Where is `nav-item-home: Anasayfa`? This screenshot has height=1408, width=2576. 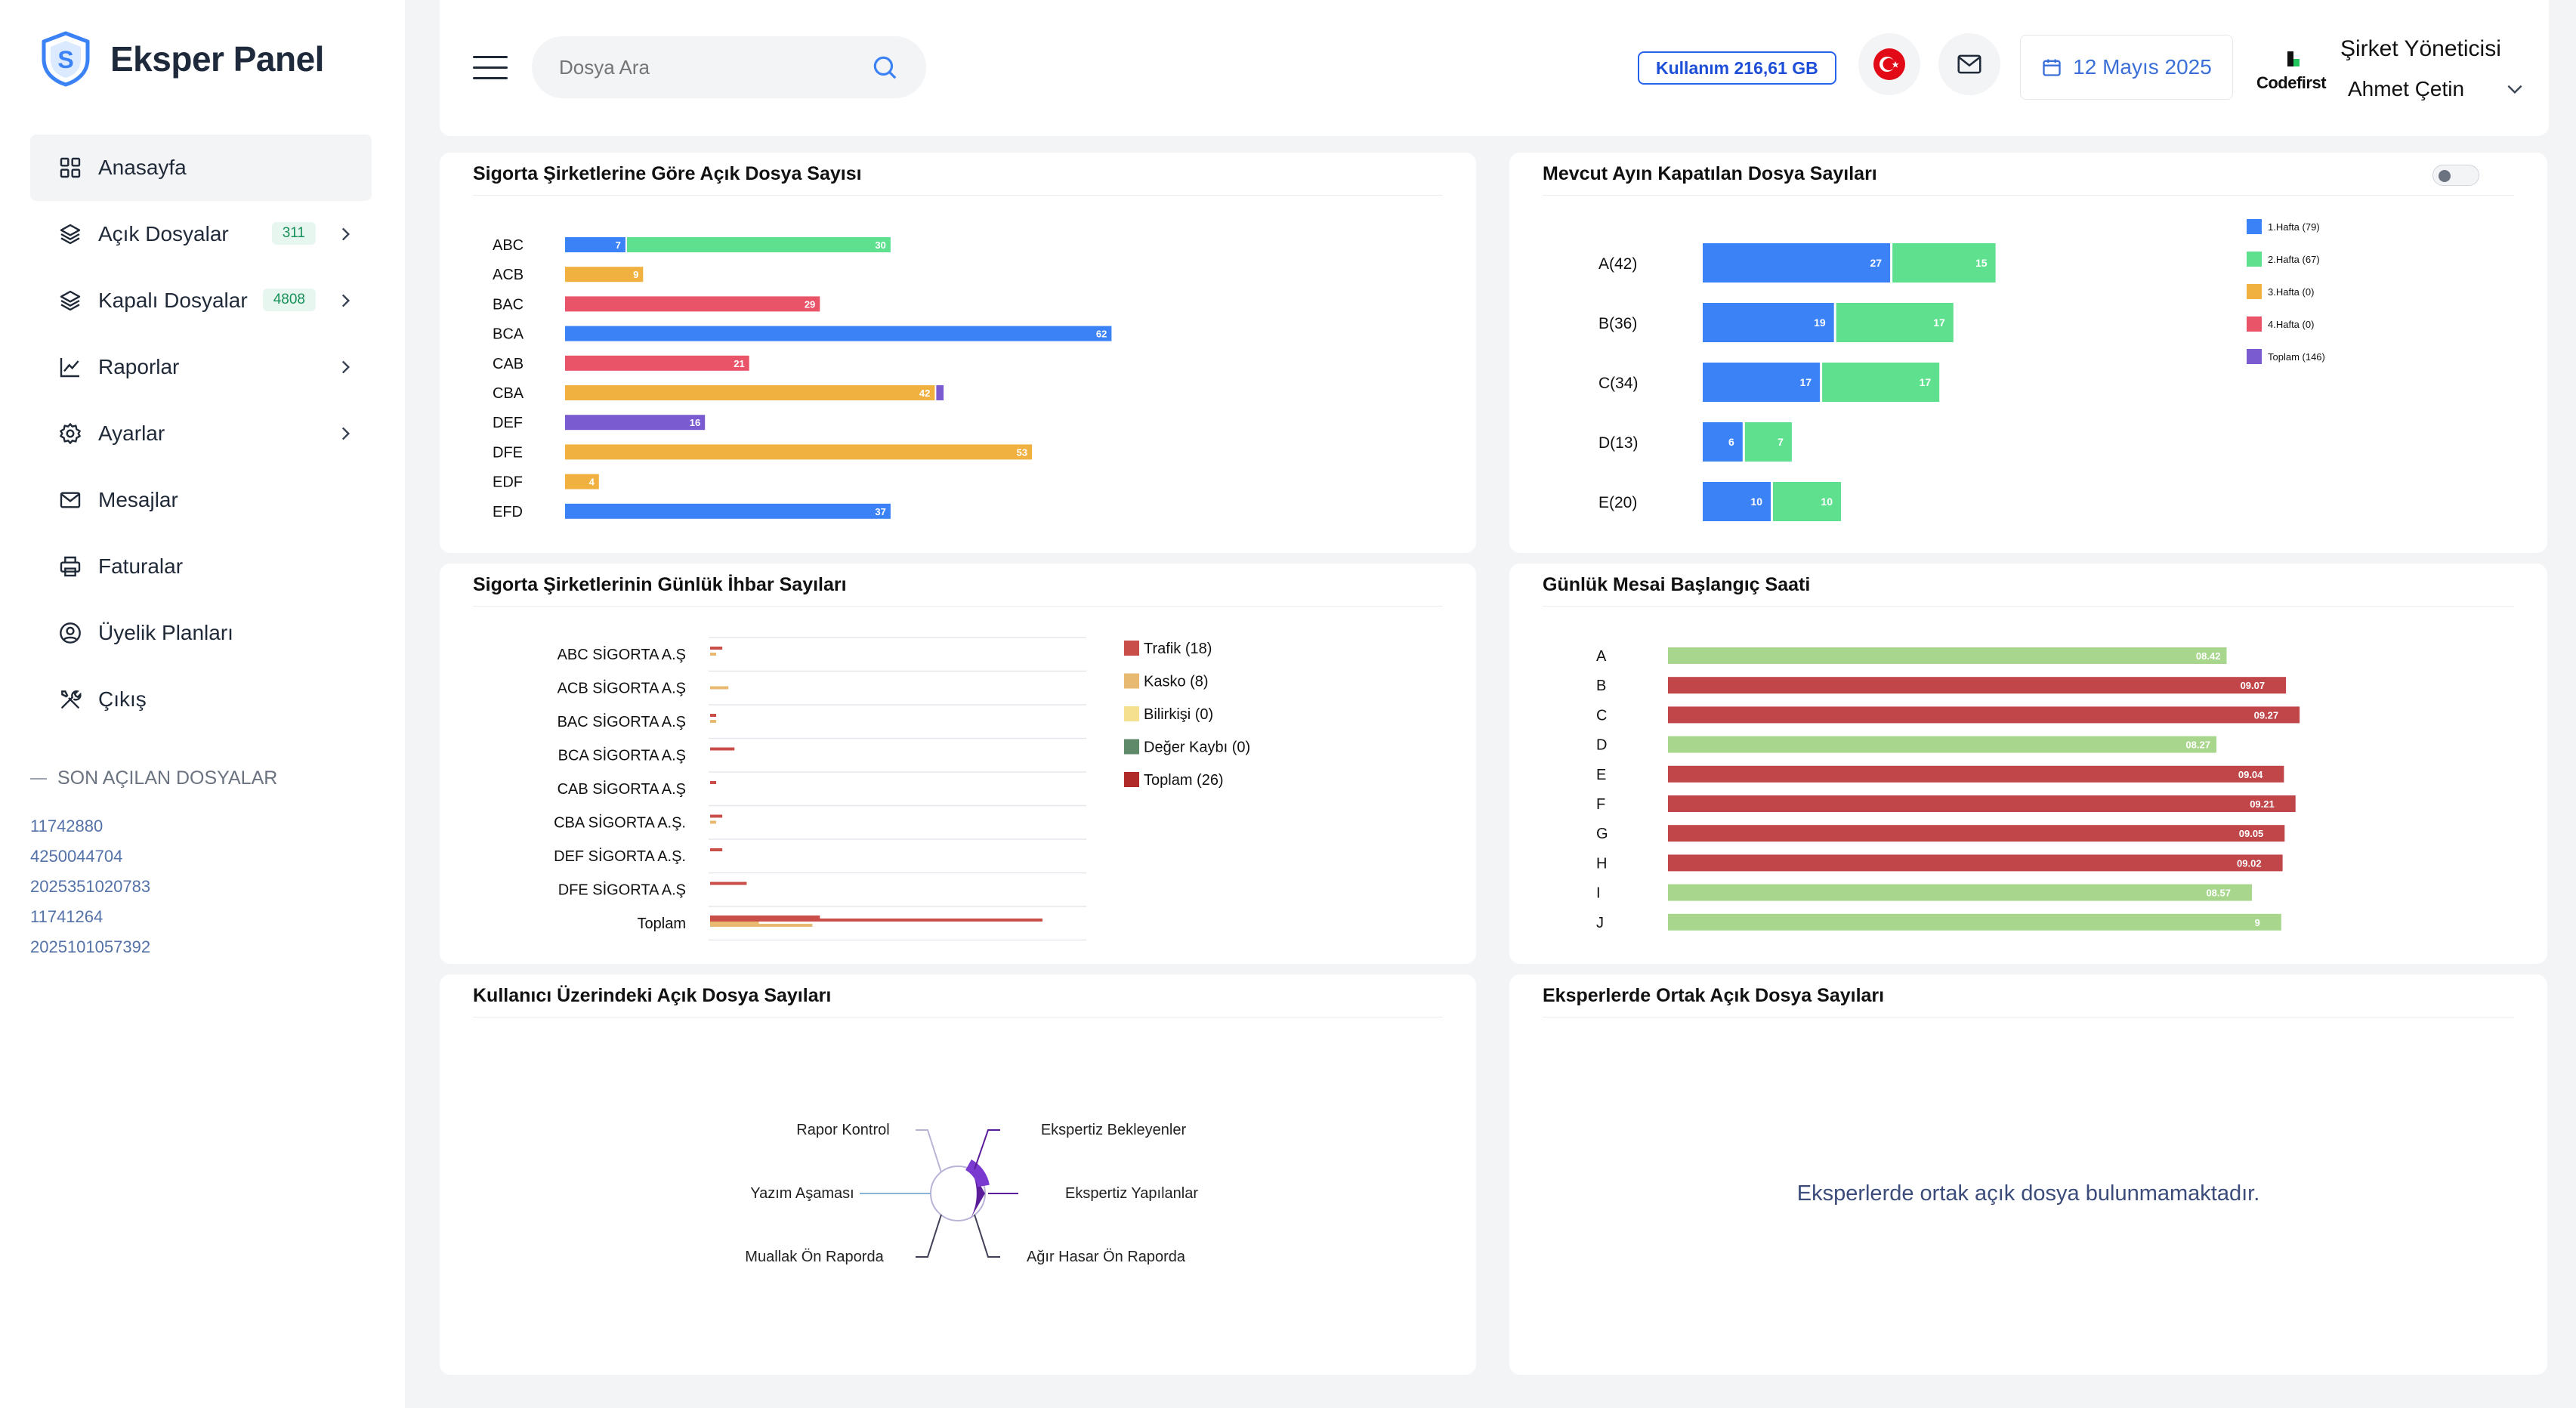 nav-item-home: Anasayfa is located at coordinates (201, 168).